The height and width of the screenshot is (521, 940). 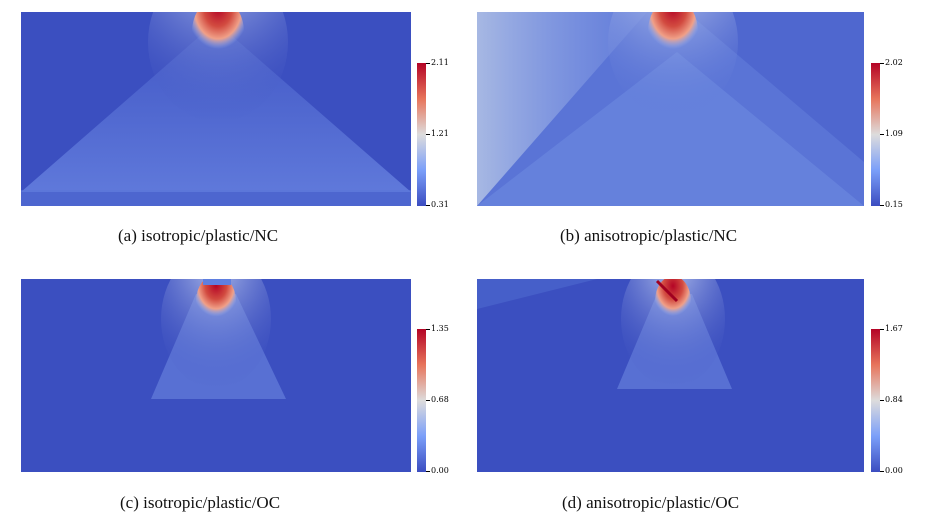 What do you see at coordinates (649, 235) in the screenshot?
I see `caption-b: (b) anisotropic/plastic/NC` at bounding box center [649, 235].